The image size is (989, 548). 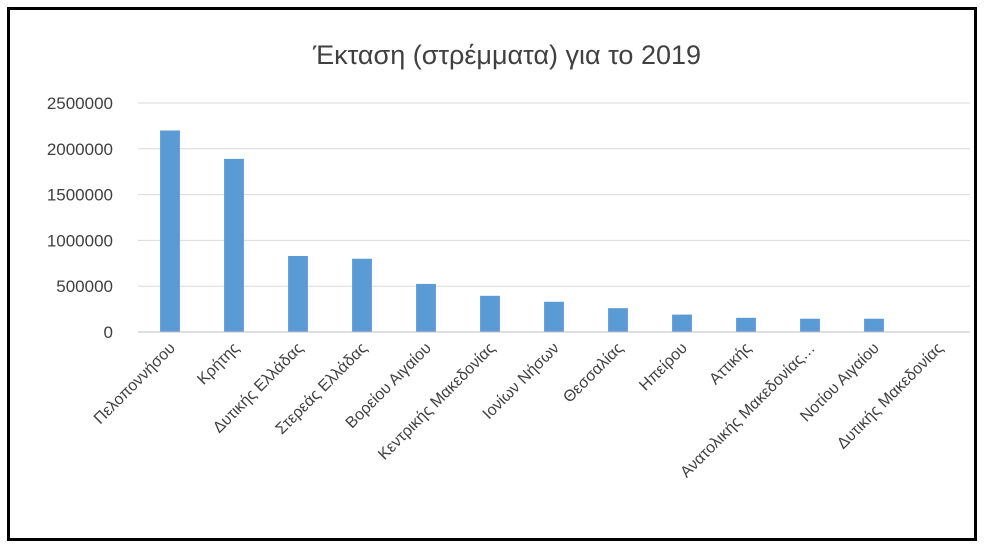 I want to click on x-category-label: Δυτικής Μακεδονίας, so click(x=890, y=396).